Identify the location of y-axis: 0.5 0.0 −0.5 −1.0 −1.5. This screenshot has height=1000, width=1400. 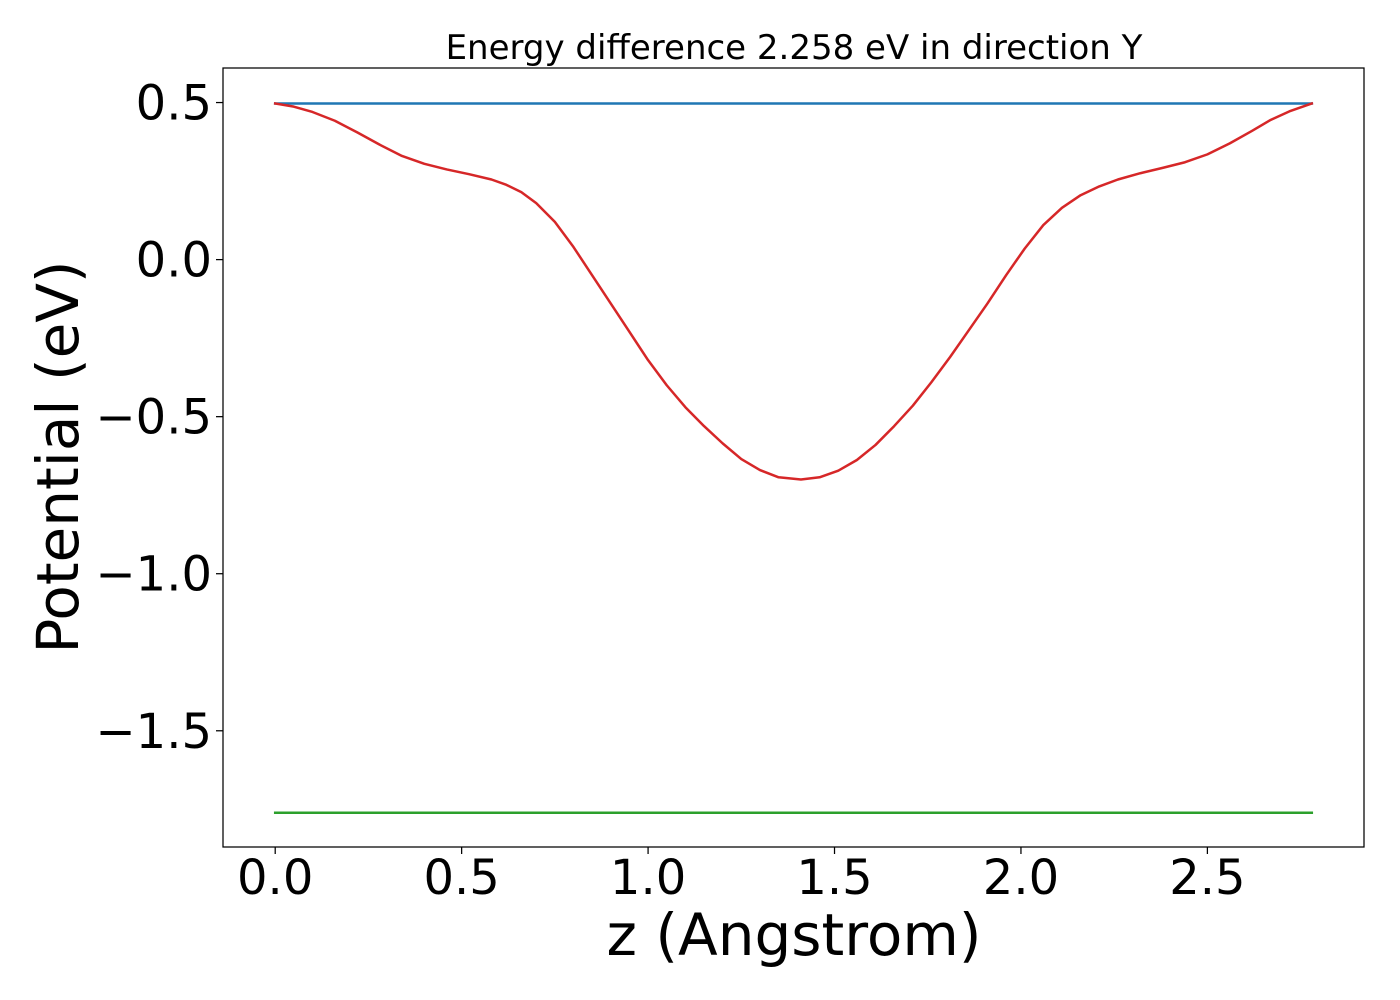
(159, 418).